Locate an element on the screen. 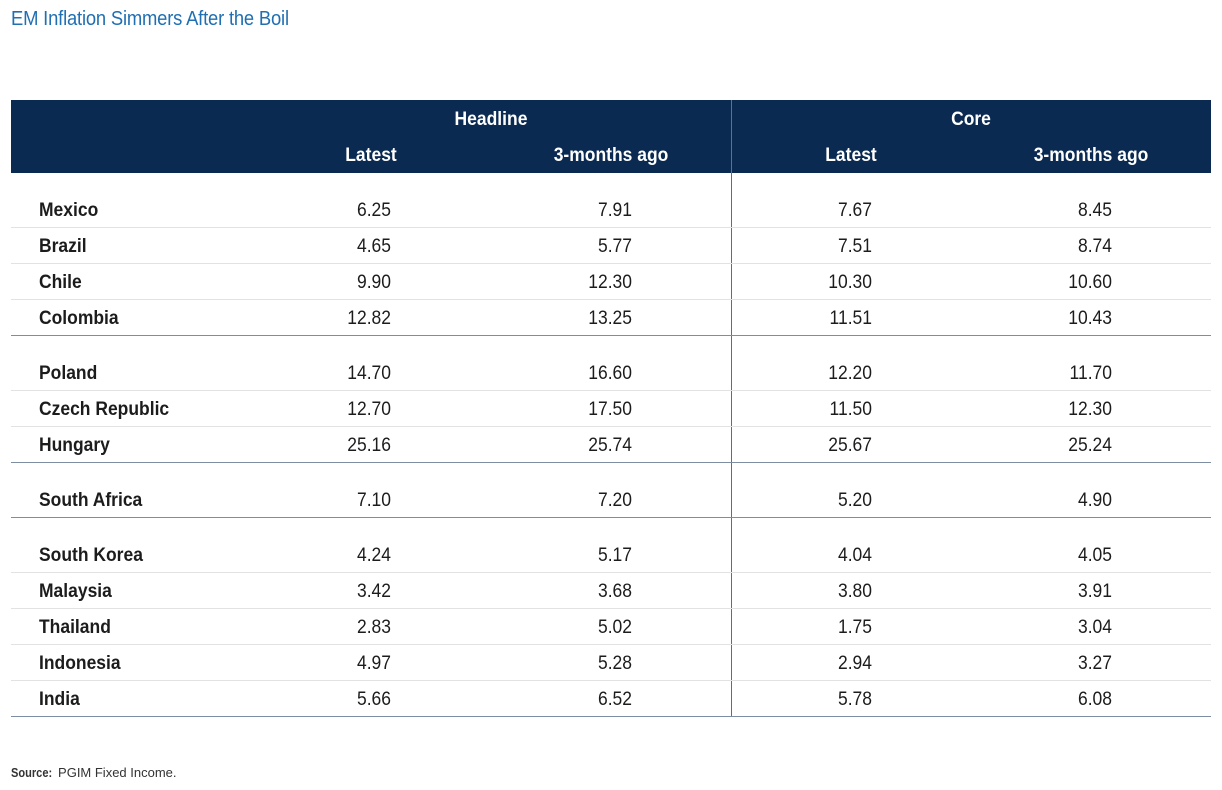  value-cell-headline-latest: 14.70 is located at coordinates (369, 373).